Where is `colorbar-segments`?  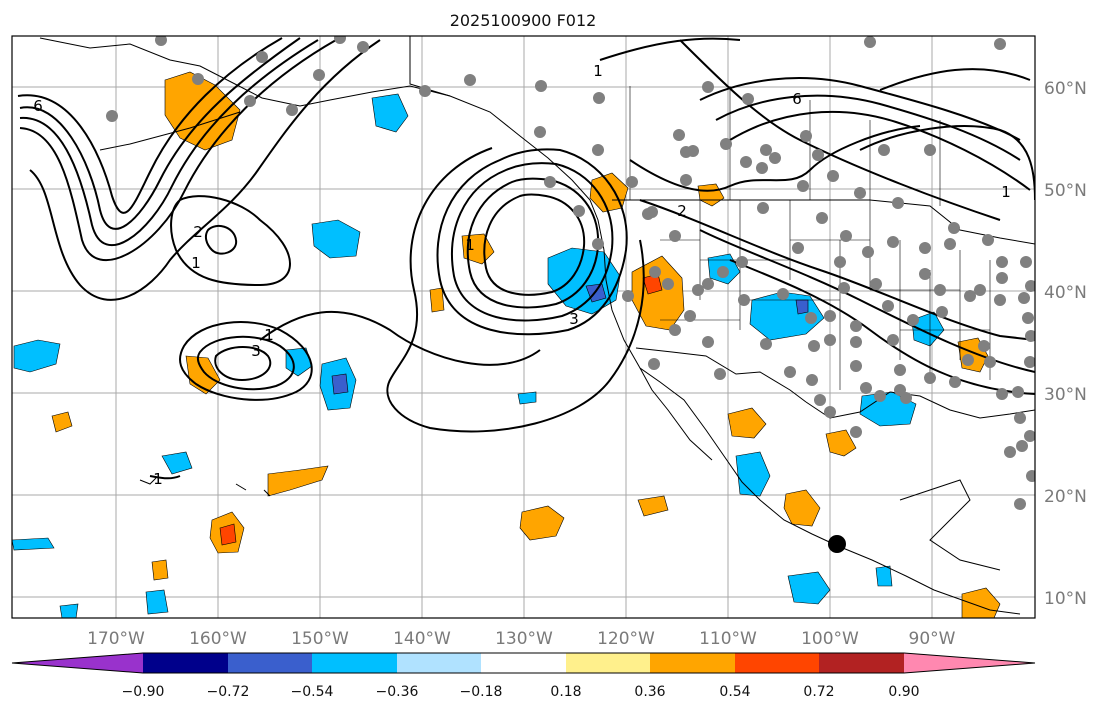 colorbar-segments is located at coordinates (523, 663).